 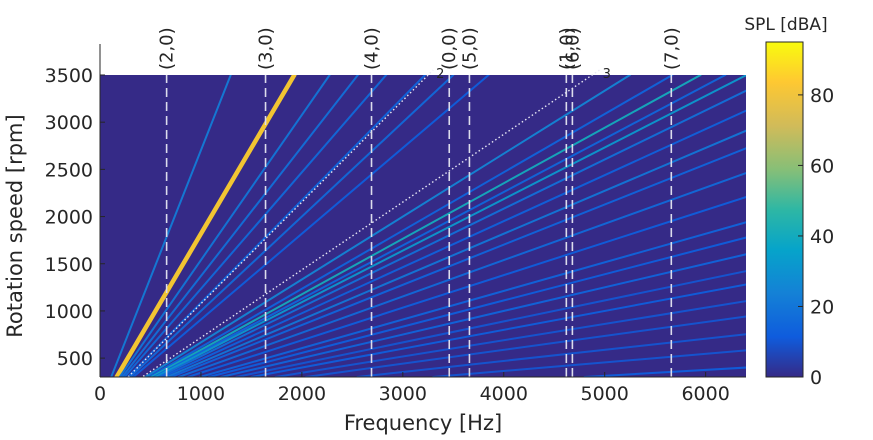 I want to click on order-reference-label: 2, so click(x=440, y=74).